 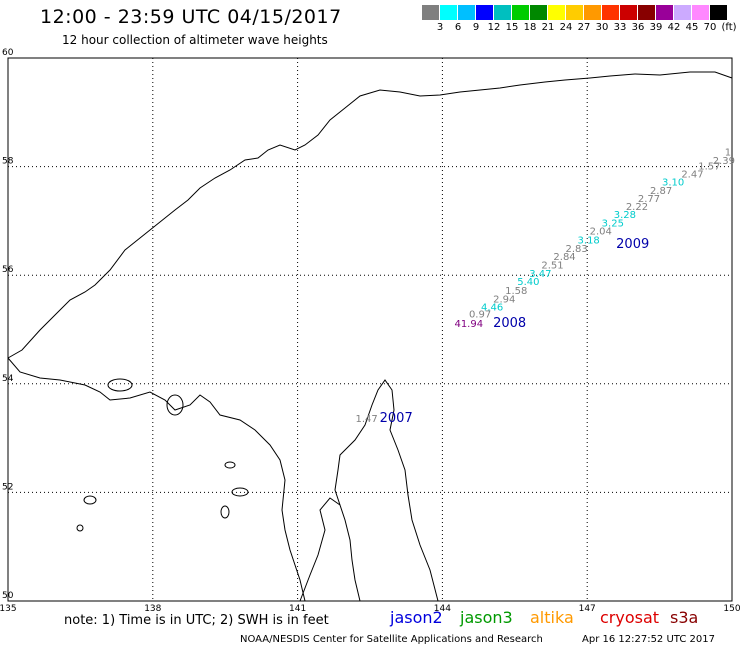 I want to click on wave-height-value: 3.18, so click(x=589, y=241).